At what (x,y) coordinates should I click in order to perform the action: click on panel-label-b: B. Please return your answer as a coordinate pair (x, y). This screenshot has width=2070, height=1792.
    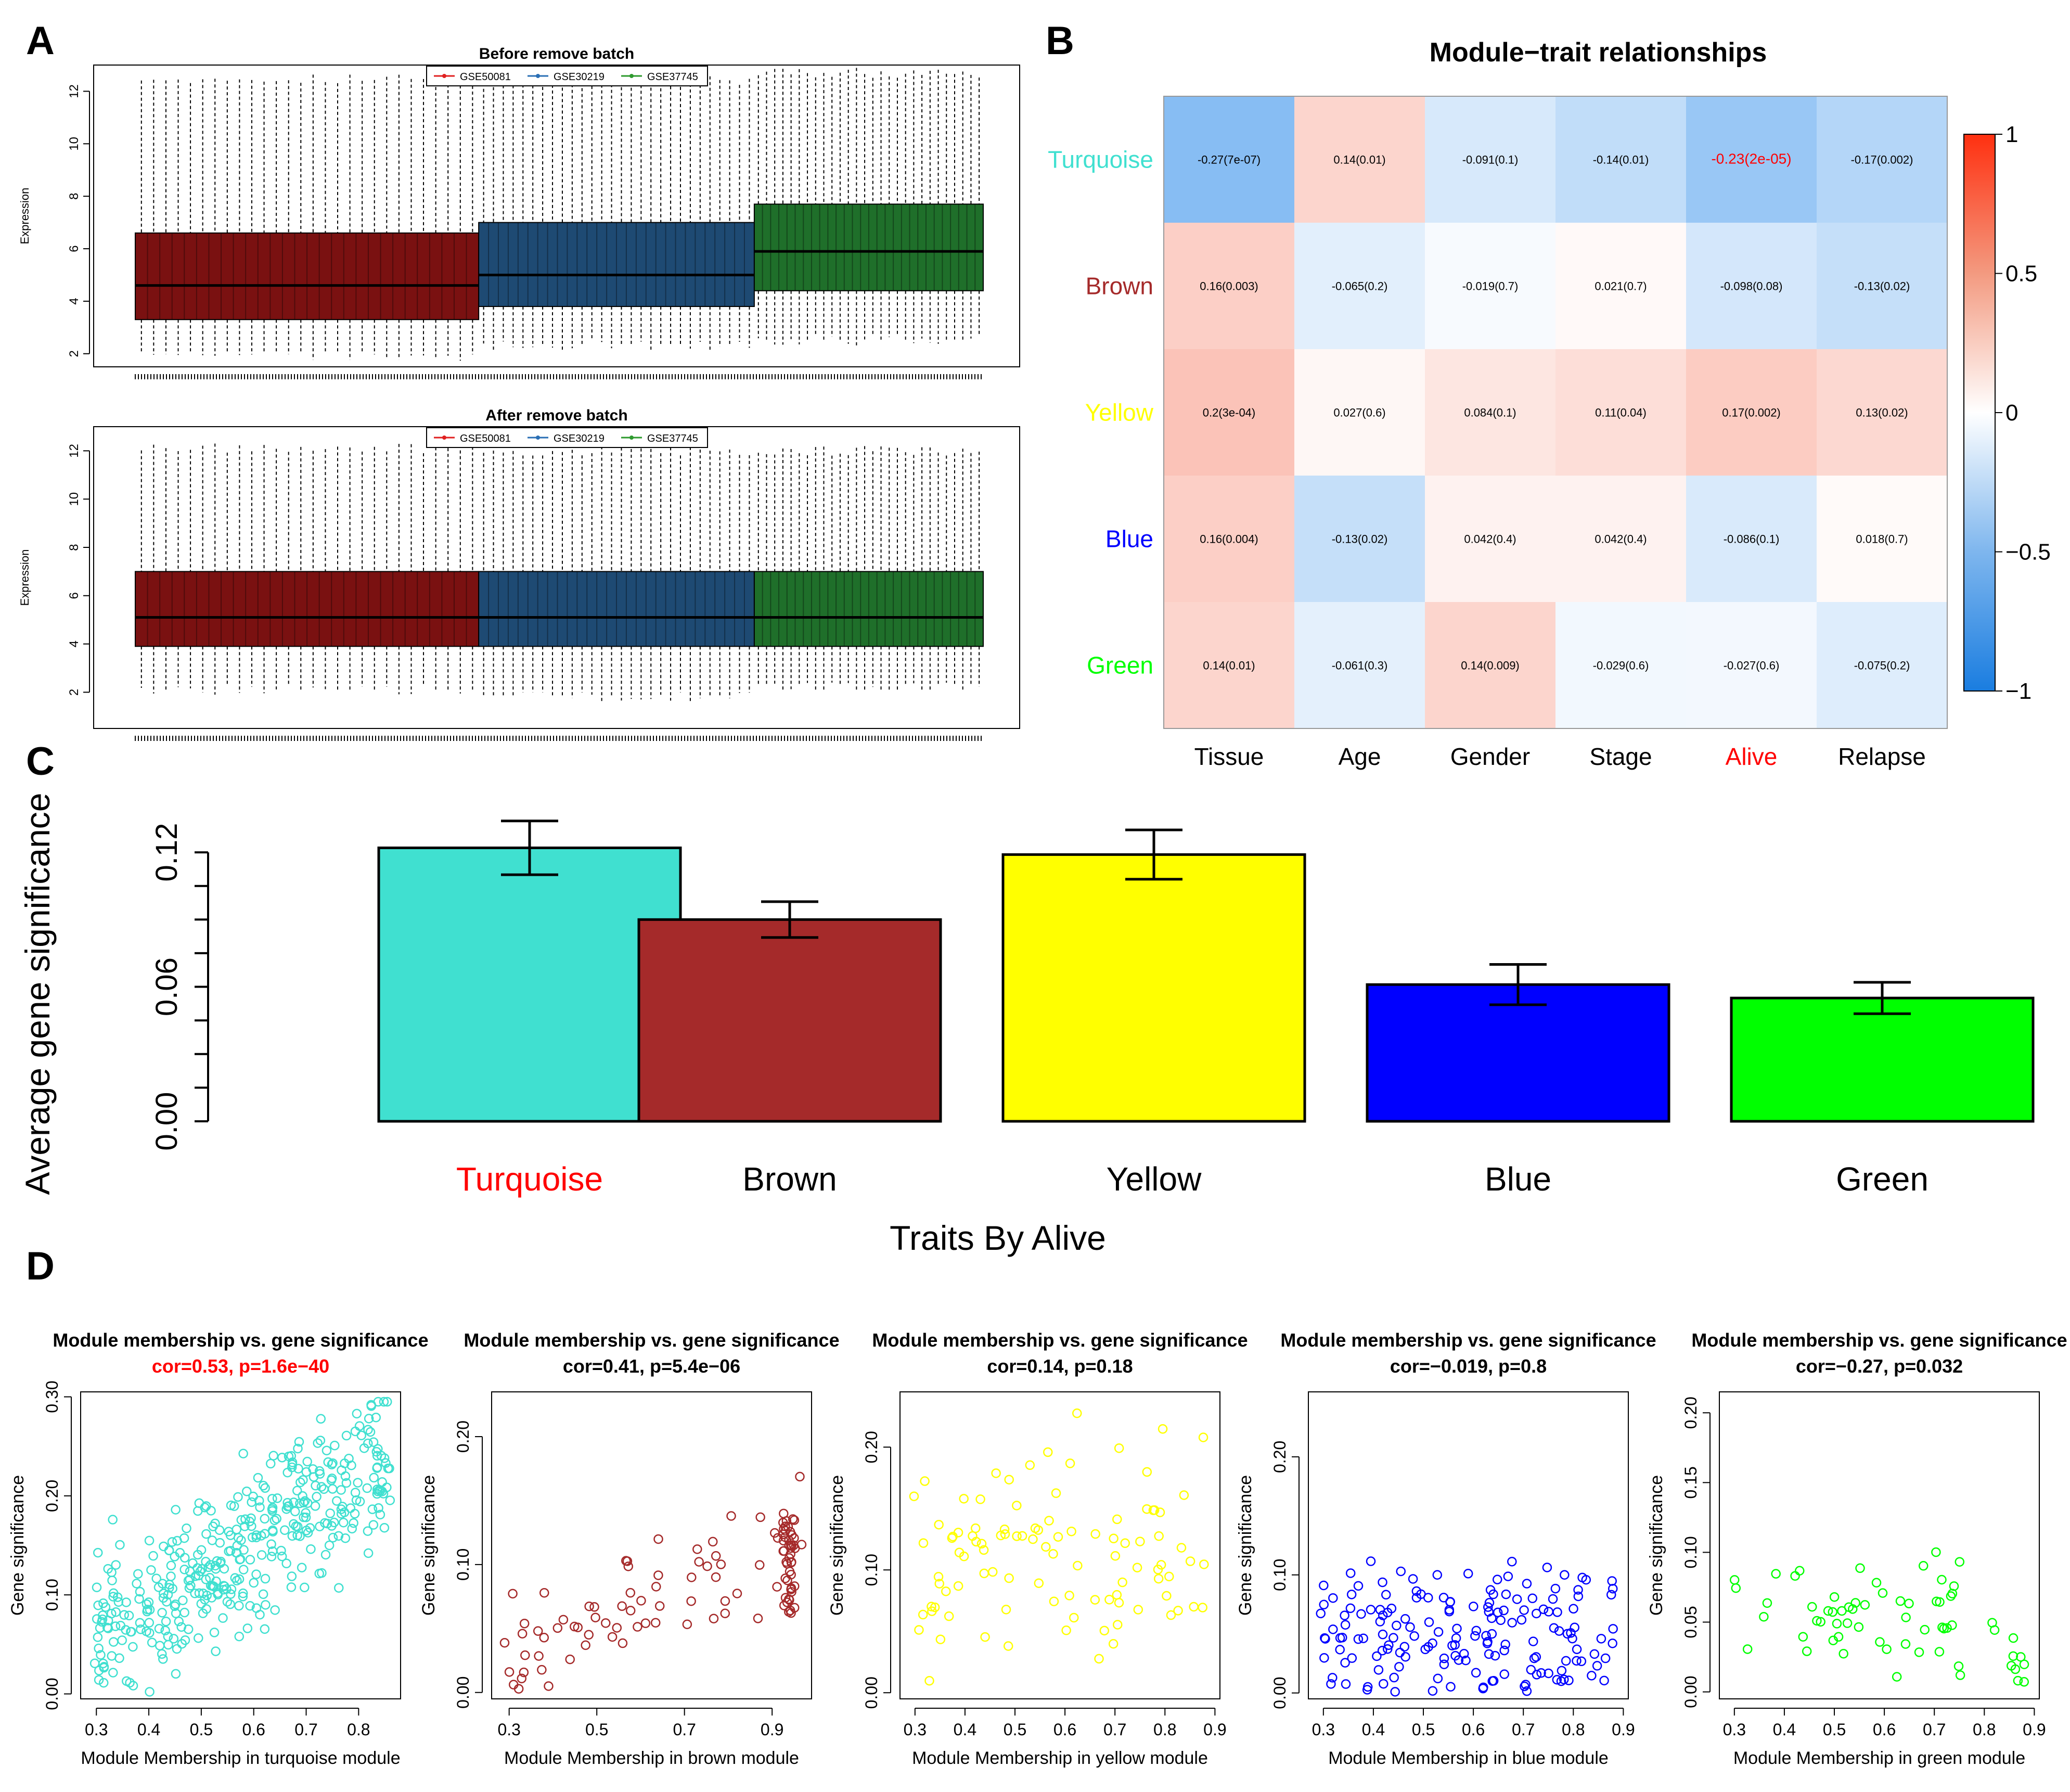
    Looking at the image, I should click on (1060, 41).